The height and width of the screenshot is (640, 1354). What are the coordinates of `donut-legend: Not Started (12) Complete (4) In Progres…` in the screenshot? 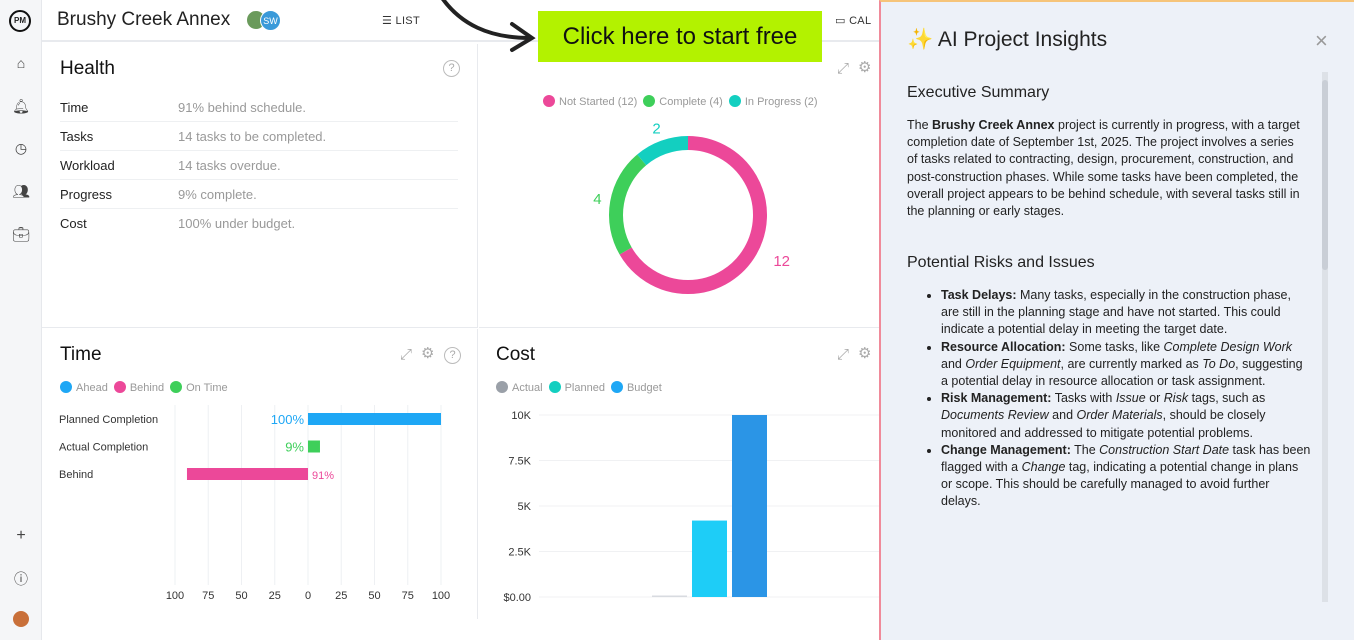 It's located at (680, 101).